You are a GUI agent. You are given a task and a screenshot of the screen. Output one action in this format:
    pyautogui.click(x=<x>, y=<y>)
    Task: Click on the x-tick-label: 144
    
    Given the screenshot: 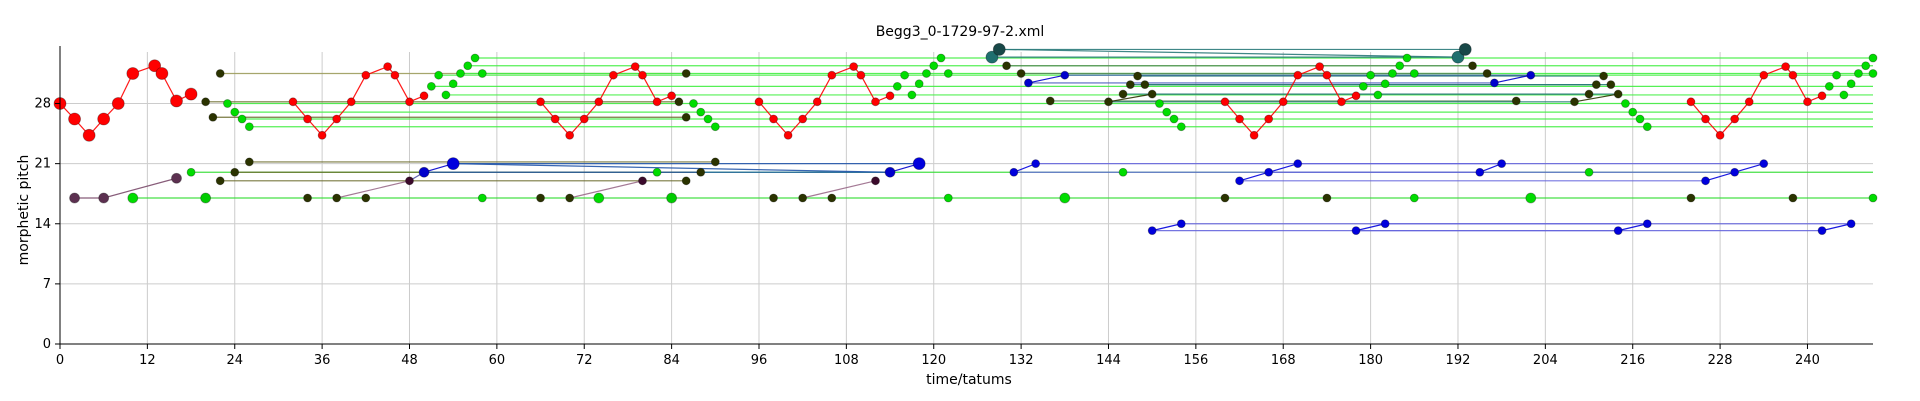 What is the action you would take?
    pyautogui.click(x=1108, y=360)
    